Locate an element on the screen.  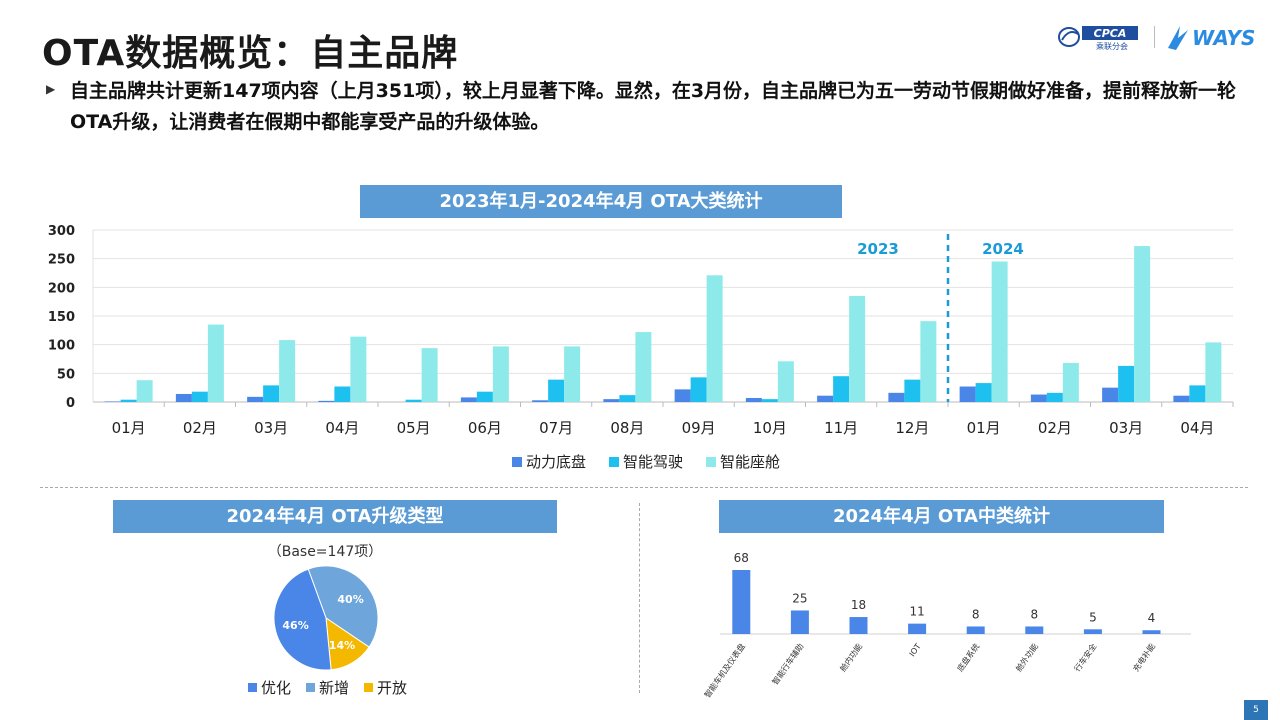
logo-separator is located at coordinates (1154, 37).